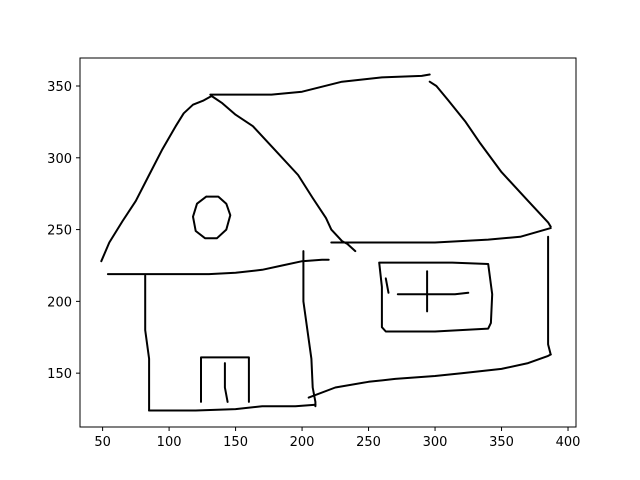  Describe the element at coordinates (59, 159) in the screenshot. I see `y-tick-label: 300` at that location.